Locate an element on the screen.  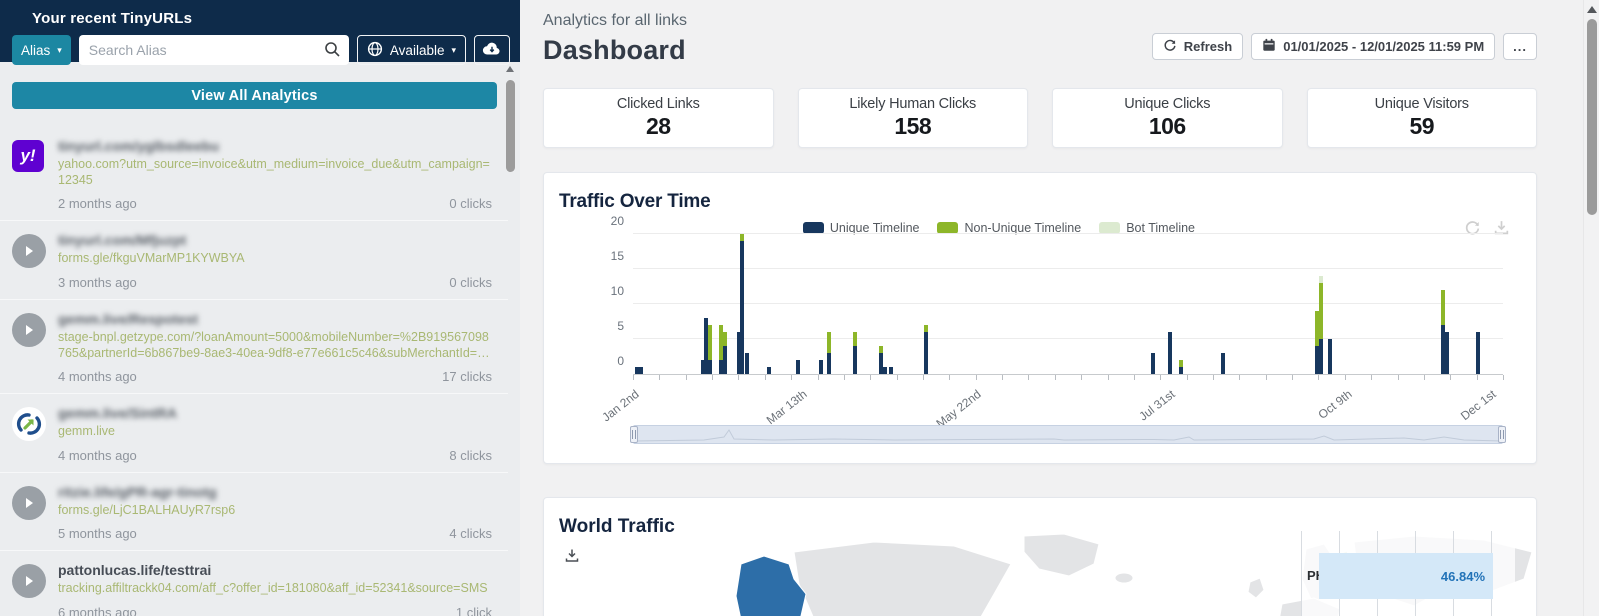
gridline is located at coordinates (1068, 303).